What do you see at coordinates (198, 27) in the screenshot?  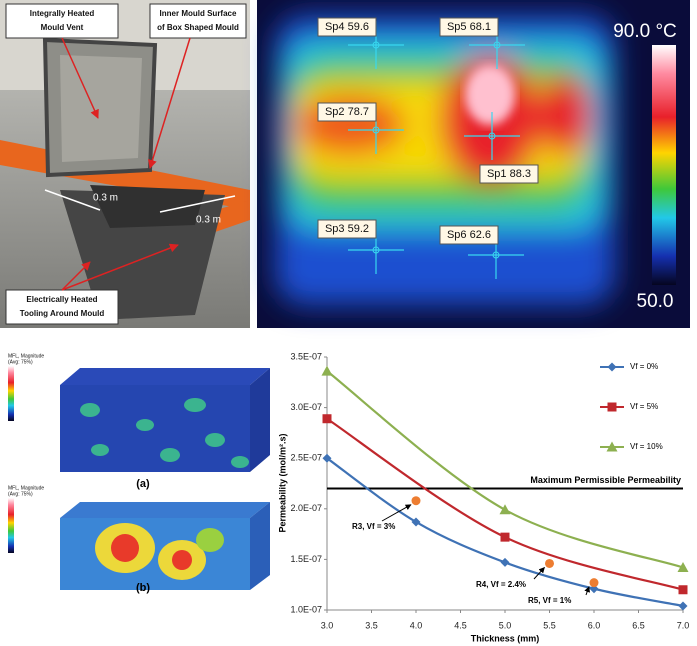 I see `photo-label: of Box Shaped Mould` at bounding box center [198, 27].